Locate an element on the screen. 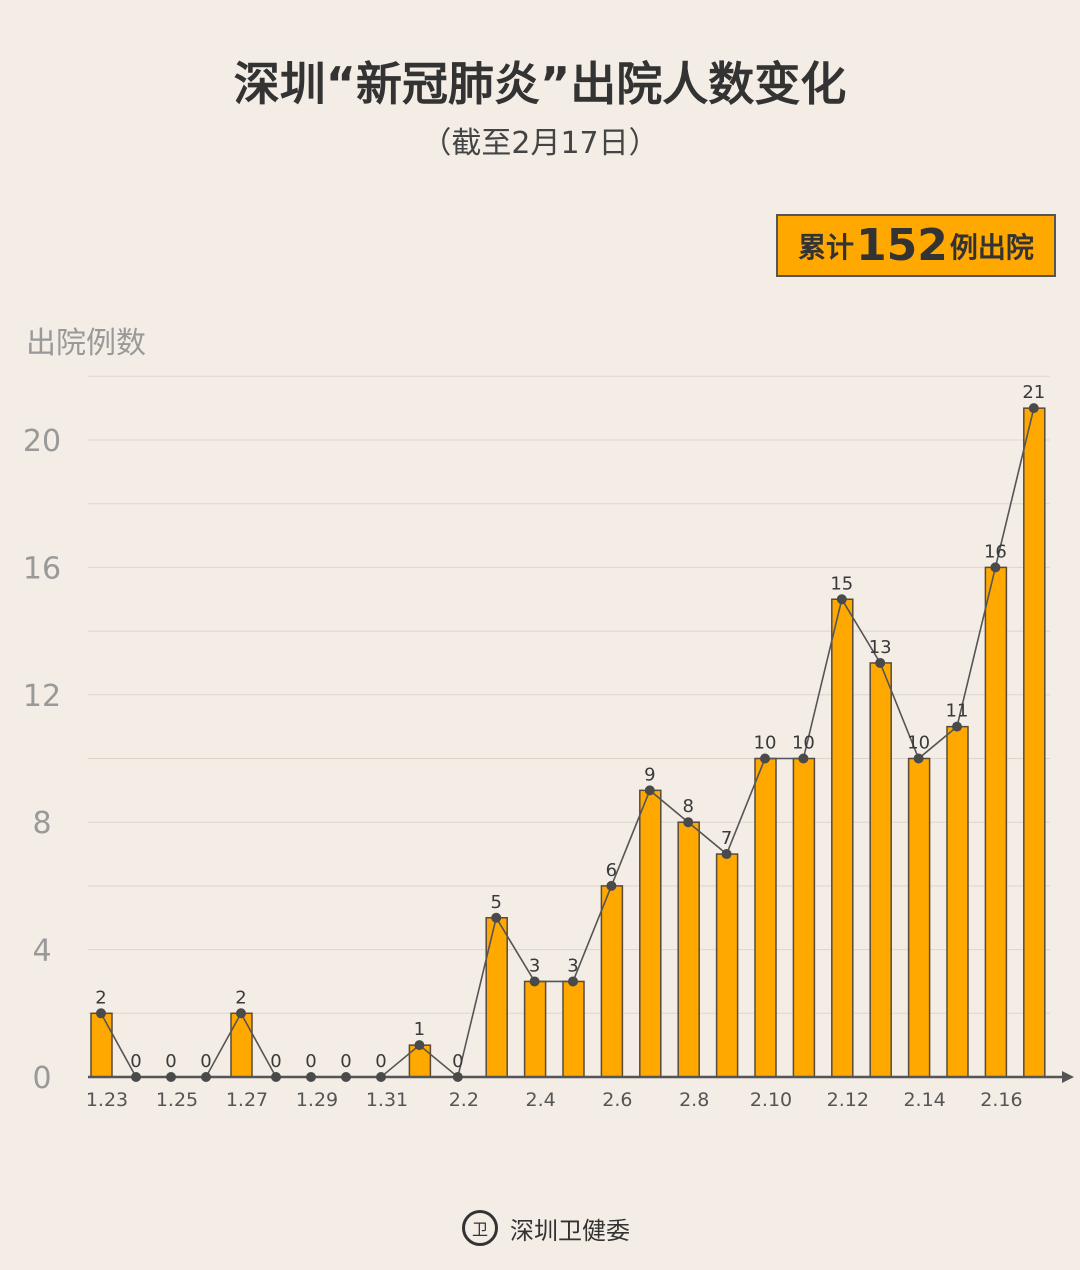 Image resolution: width=1080 pixels, height=1270 pixels. data-label-2.8: 8 is located at coordinates (687, 806).